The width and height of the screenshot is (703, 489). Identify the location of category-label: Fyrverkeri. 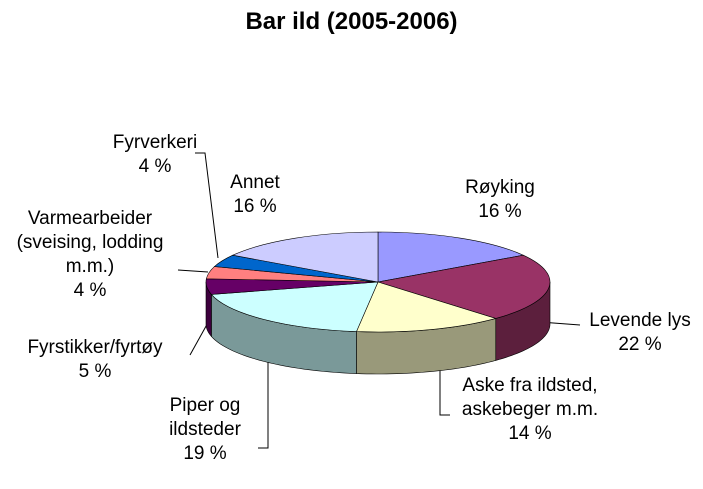
(155, 142).